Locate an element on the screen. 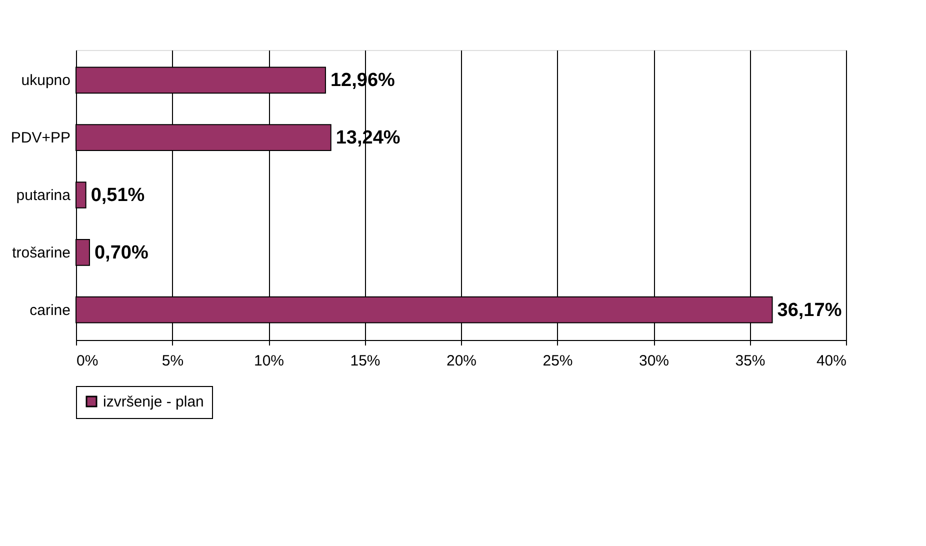 This screenshot has height=546, width=926. x-tick-label: 40% is located at coordinates (831, 361).